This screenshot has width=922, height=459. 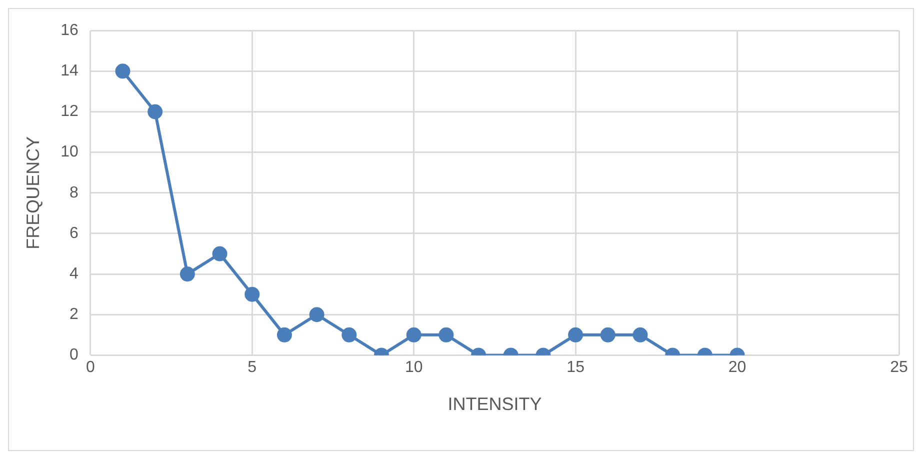 What do you see at coordinates (73, 233) in the screenshot?
I see `y-tick-label: 6` at bounding box center [73, 233].